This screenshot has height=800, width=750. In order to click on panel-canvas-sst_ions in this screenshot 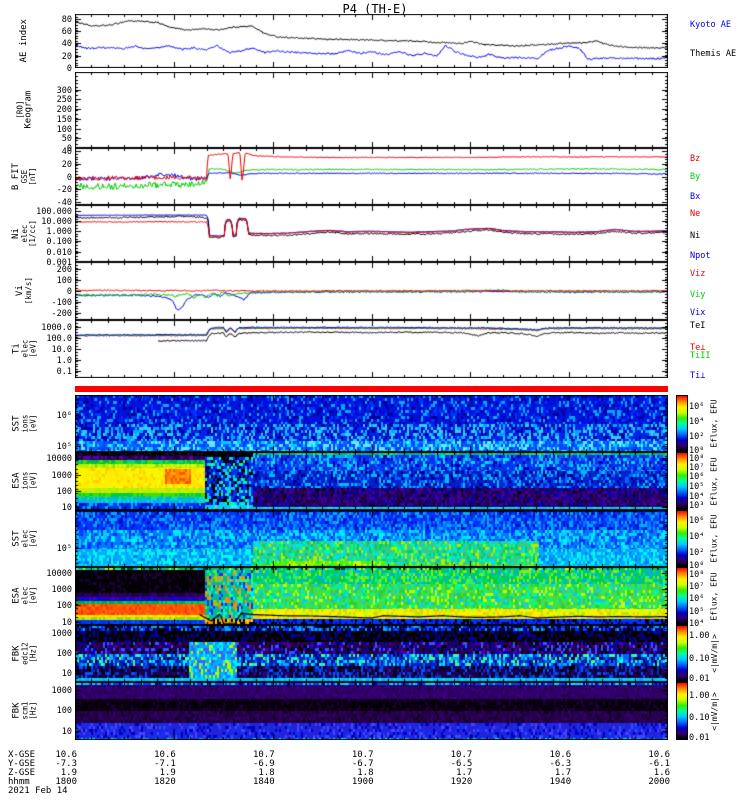, I will do `click(371, 423)`.